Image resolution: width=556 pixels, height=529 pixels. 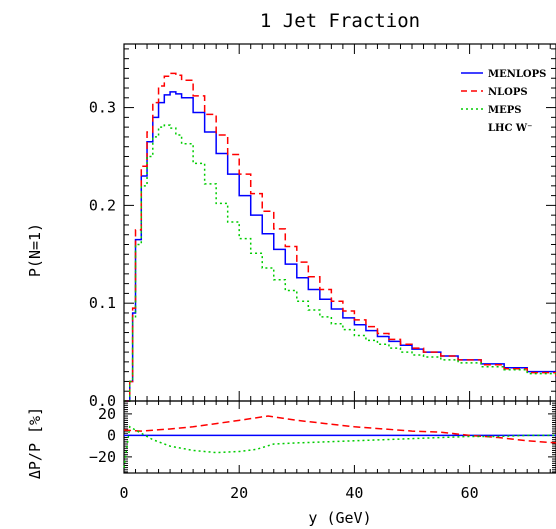 What do you see at coordinates (339, 429) in the screenshot?
I see `ratio-series-nlops` at bounding box center [339, 429].